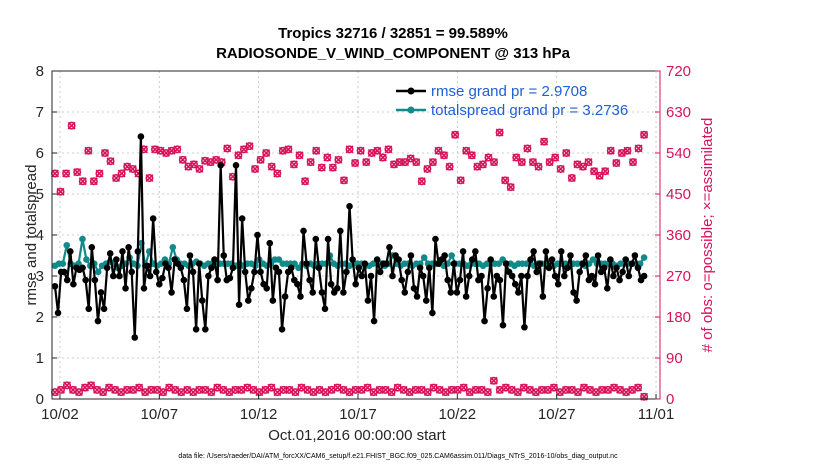 The width and height of the screenshot is (830, 470). Describe the element at coordinates (31, 235) in the screenshot. I see `y-axis-label: rmse and totalspread` at that location.